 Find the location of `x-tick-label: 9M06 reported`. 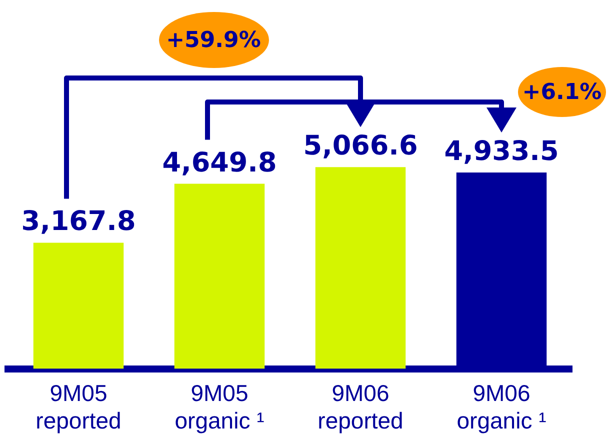

x-tick-label: 9M06 reported is located at coordinates (361, 407).